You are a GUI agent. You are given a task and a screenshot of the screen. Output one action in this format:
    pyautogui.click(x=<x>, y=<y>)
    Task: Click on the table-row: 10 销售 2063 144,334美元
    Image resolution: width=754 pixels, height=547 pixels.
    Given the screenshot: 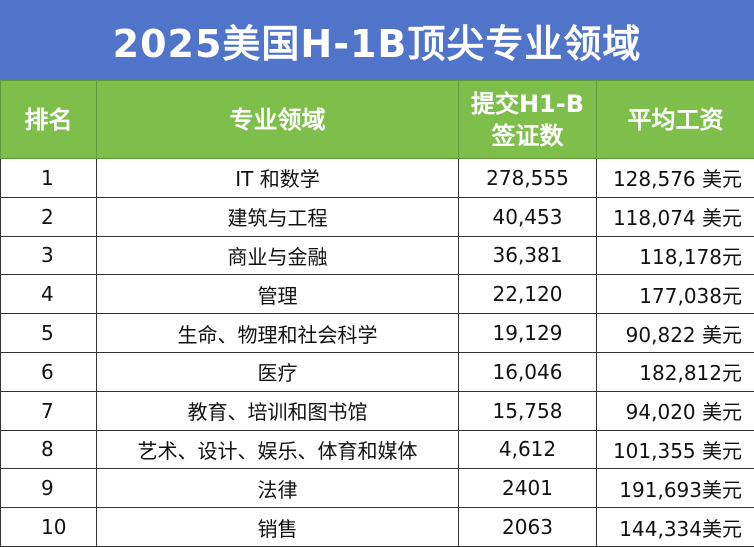 What is the action you would take?
    pyautogui.click(x=377, y=527)
    